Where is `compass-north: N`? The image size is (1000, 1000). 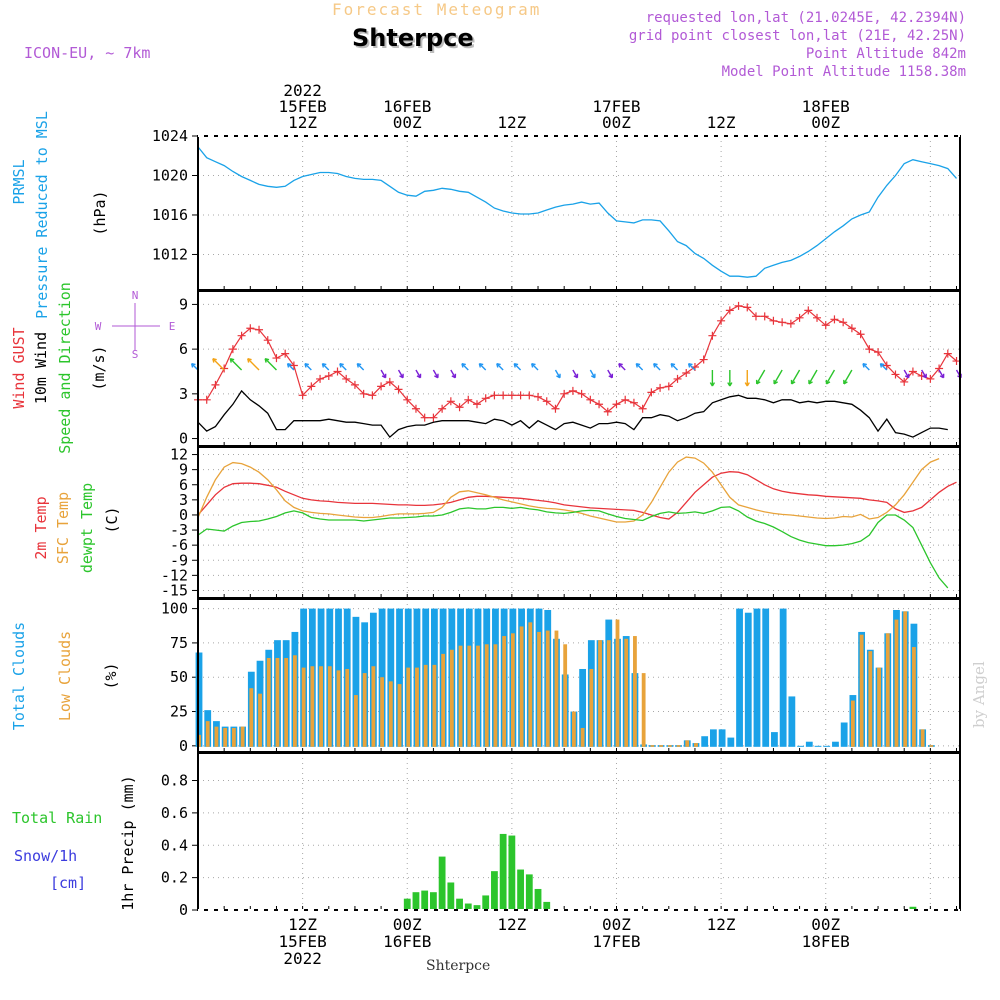
compass-north: N is located at coordinates (135, 295).